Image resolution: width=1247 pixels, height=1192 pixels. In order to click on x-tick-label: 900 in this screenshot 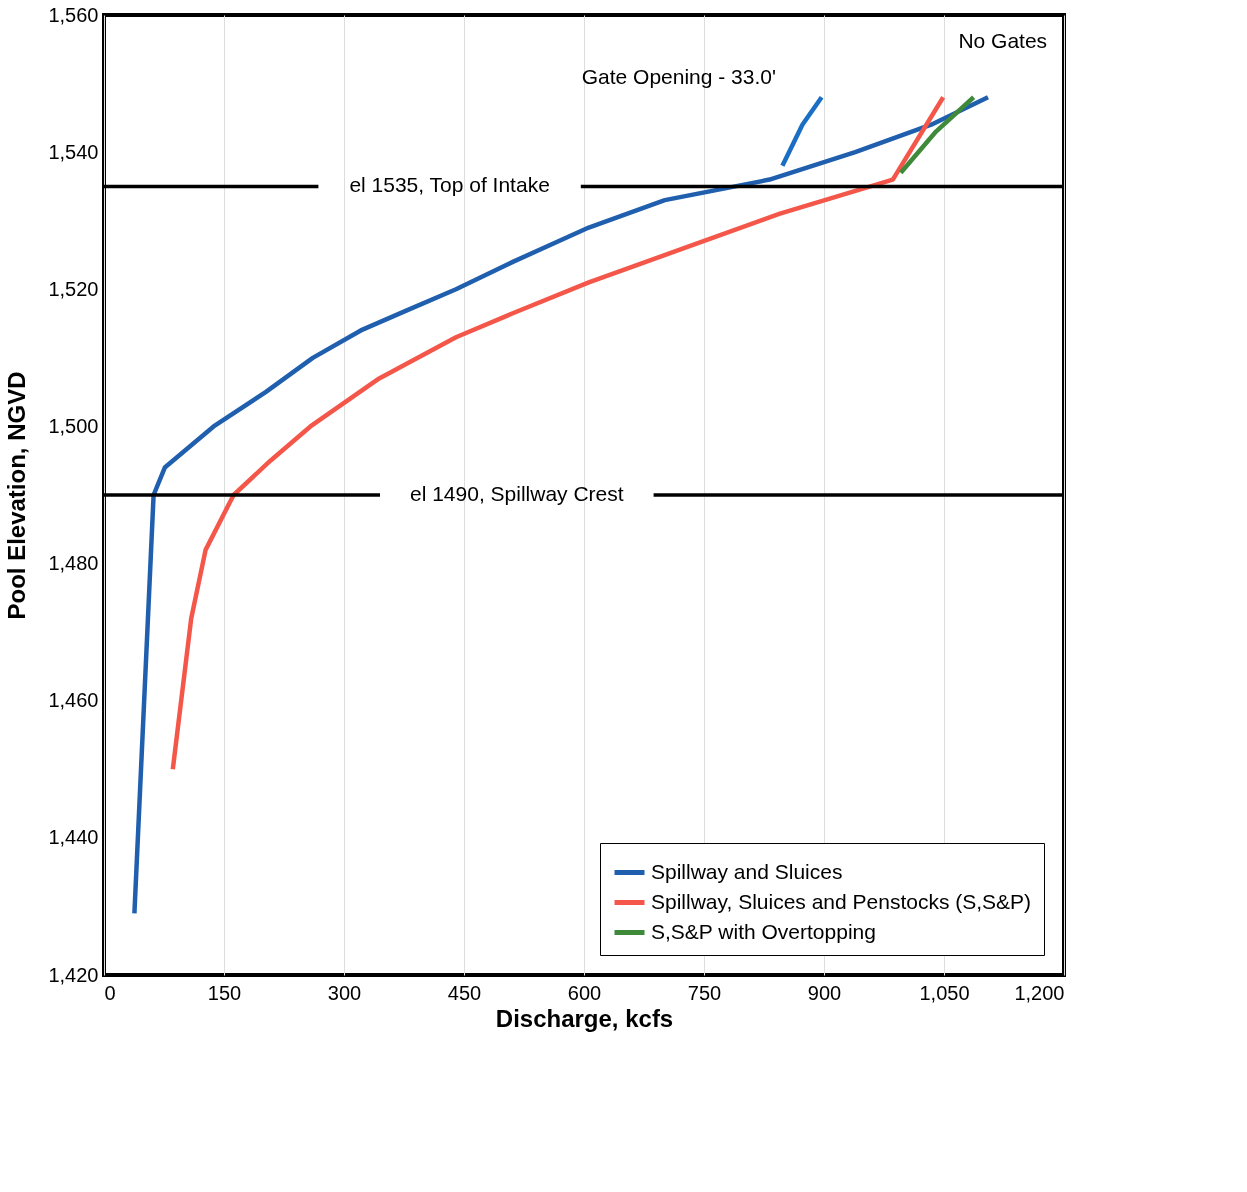, I will do `click(824, 992)`.